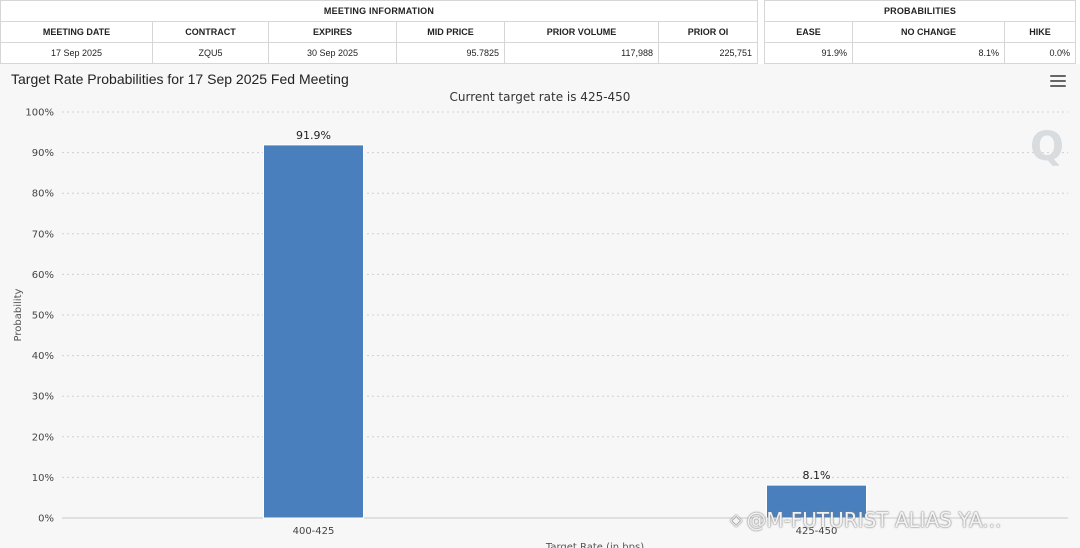 The image size is (1080, 548). What do you see at coordinates (77, 53) in the screenshot?
I see `meeting-date-value: 17 Sep 2025` at bounding box center [77, 53].